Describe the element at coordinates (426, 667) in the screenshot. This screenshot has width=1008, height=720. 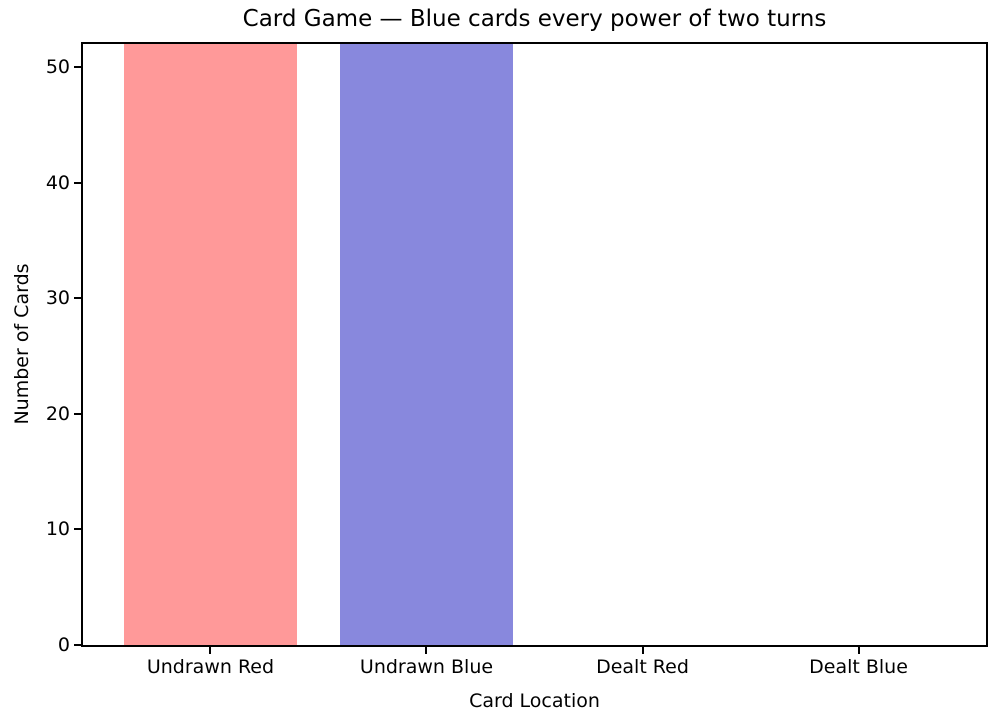
I see `x-tick-label-undrawn-blue: Undrawn Blue` at that location.